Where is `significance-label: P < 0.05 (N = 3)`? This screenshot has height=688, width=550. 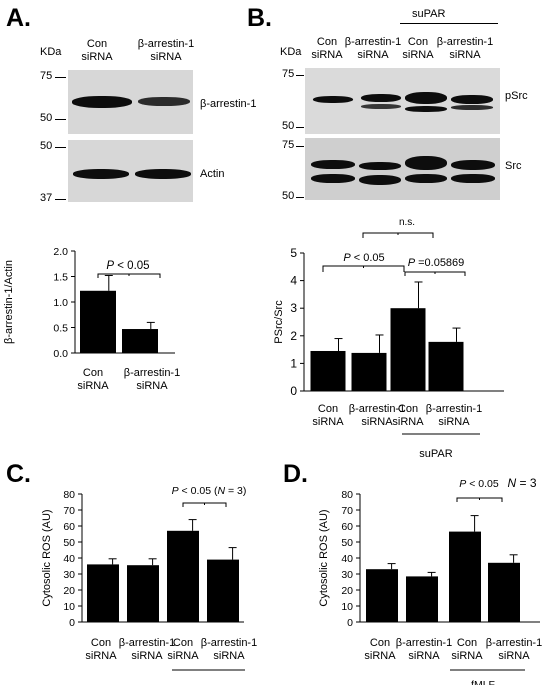 significance-label: P < 0.05 (N = 3) is located at coordinates (209, 491).